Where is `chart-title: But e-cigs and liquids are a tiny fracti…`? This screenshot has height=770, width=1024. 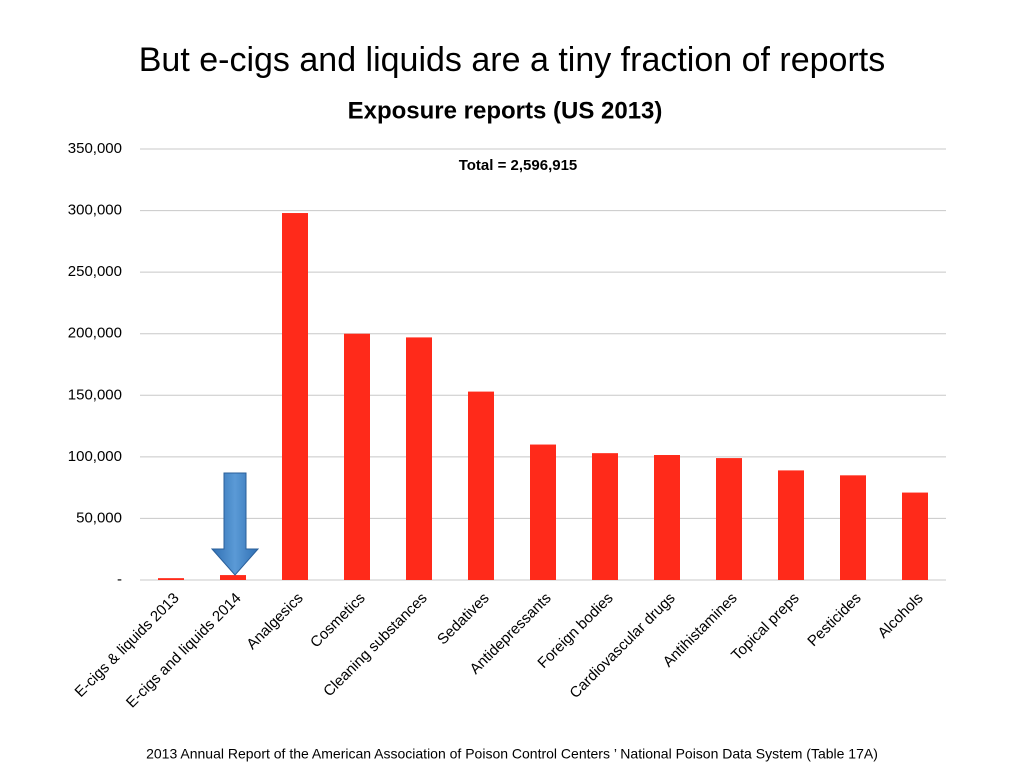 chart-title: But e-cigs and liquids are a tiny fracti… is located at coordinates (512, 60).